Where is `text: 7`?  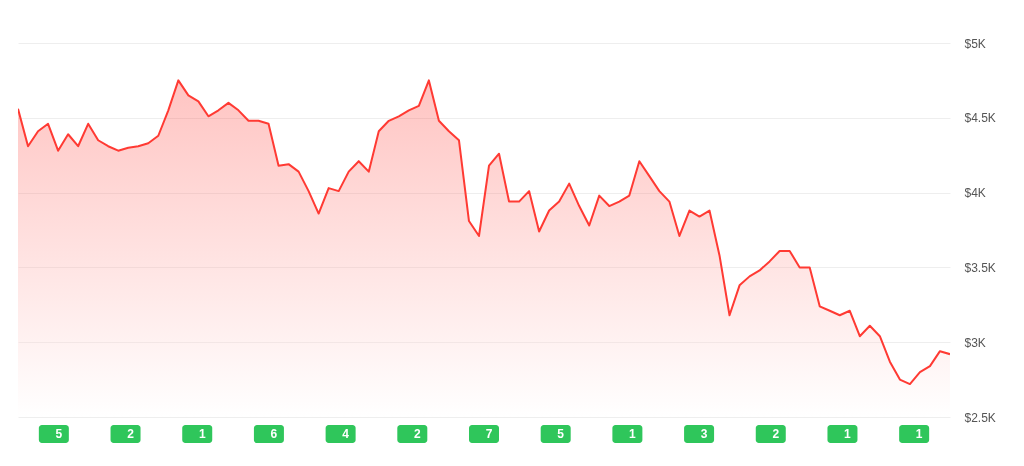
text: 7 is located at coordinates (489, 434).